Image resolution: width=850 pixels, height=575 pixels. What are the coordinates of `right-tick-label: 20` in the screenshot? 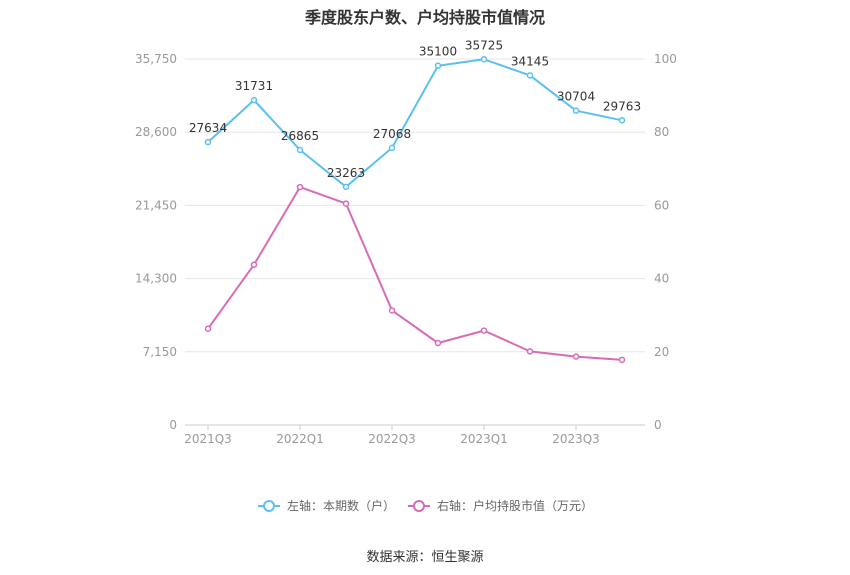 It's located at (661, 352).